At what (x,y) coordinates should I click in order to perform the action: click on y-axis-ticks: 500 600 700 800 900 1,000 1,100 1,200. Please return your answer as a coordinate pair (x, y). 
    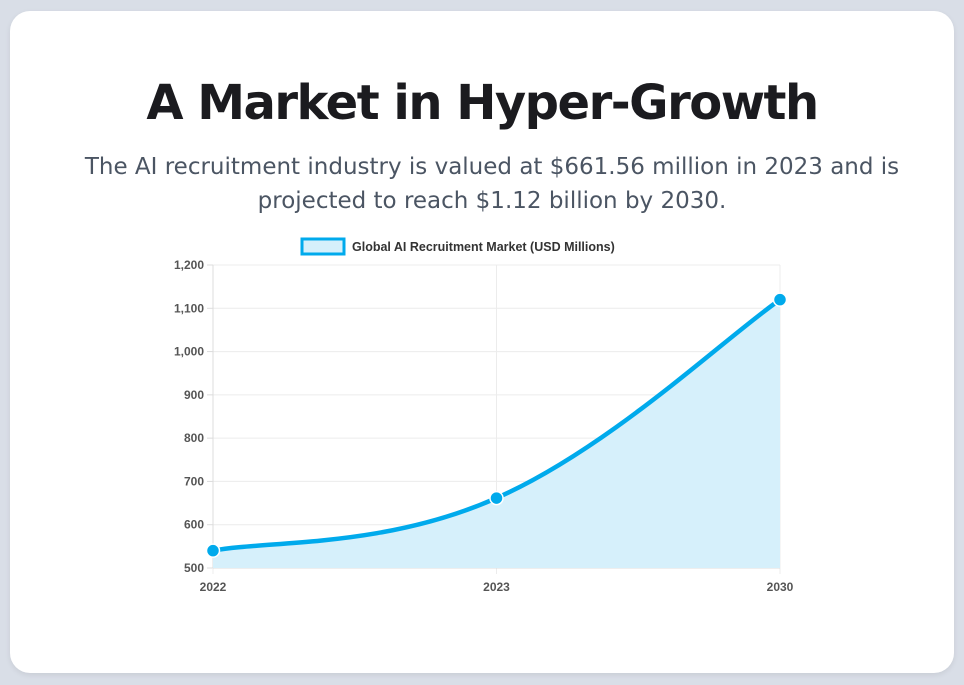
    Looking at the image, I should click on (189, 416).